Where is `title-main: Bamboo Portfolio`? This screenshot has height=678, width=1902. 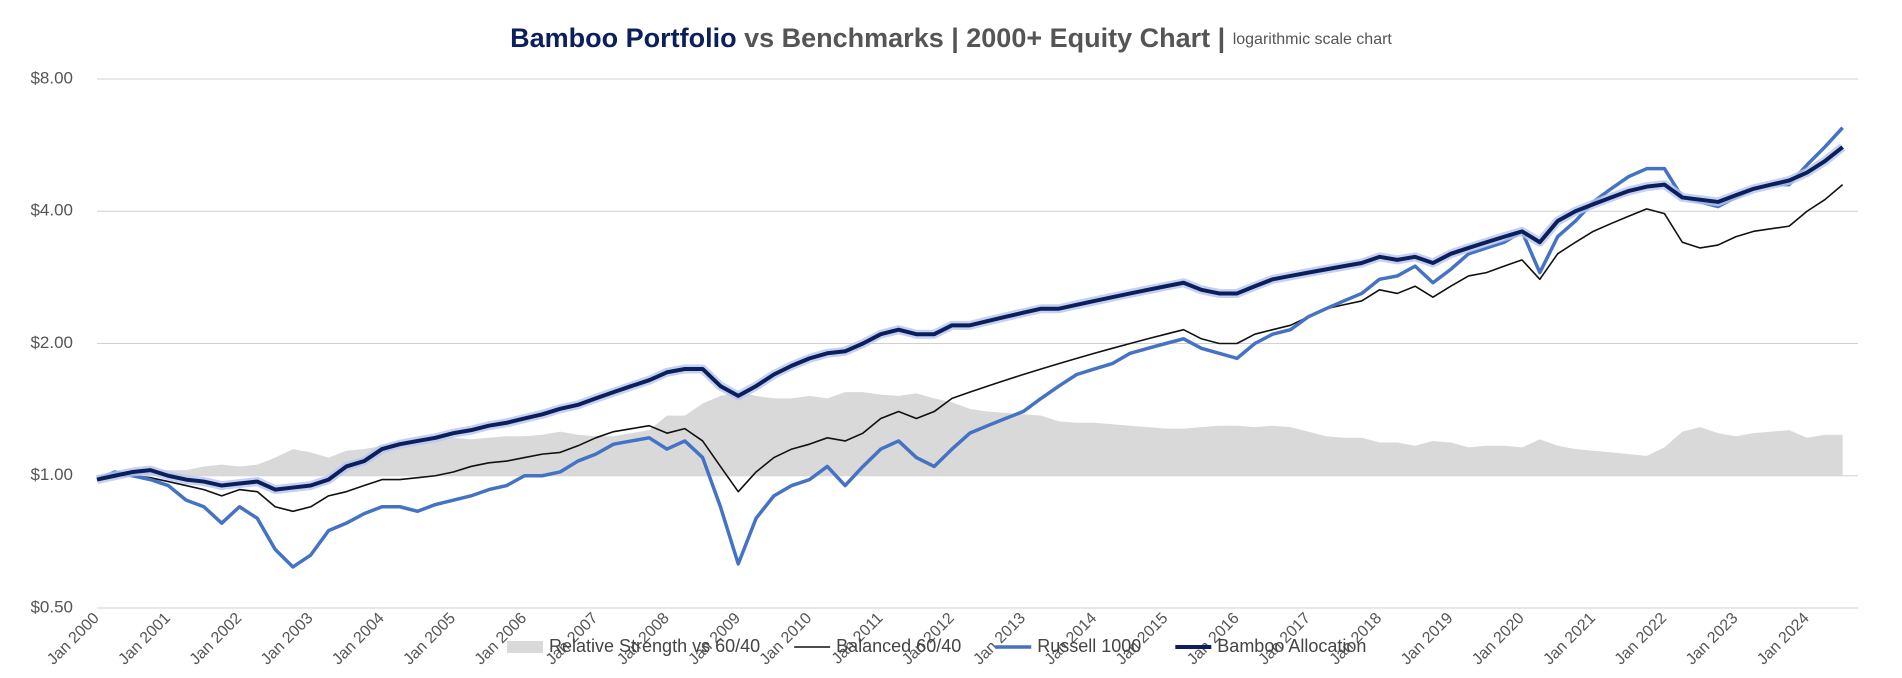 title-main: Bamboo Portfolio is located at coordinates (623, 38).